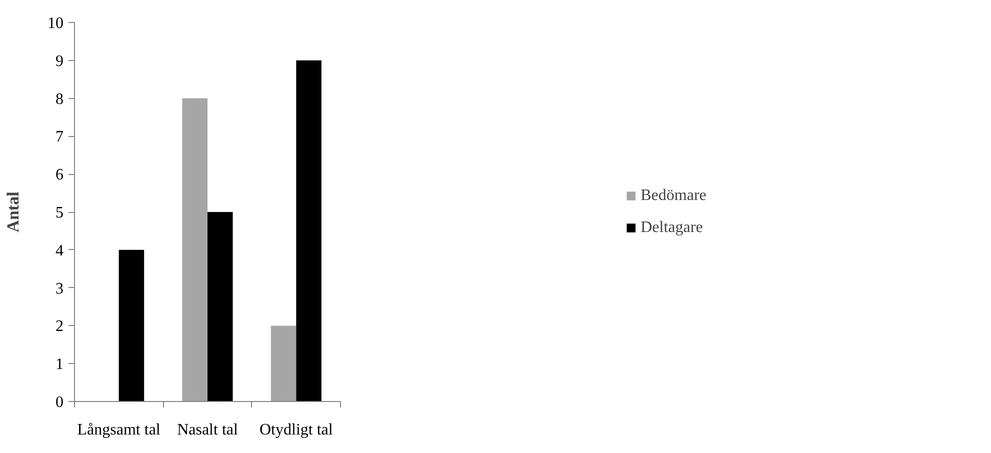 The image size is (991, 453). Describe the element at coordinates (60, 365) in the screenshot. I see `y-tick-label: 1` at that location.